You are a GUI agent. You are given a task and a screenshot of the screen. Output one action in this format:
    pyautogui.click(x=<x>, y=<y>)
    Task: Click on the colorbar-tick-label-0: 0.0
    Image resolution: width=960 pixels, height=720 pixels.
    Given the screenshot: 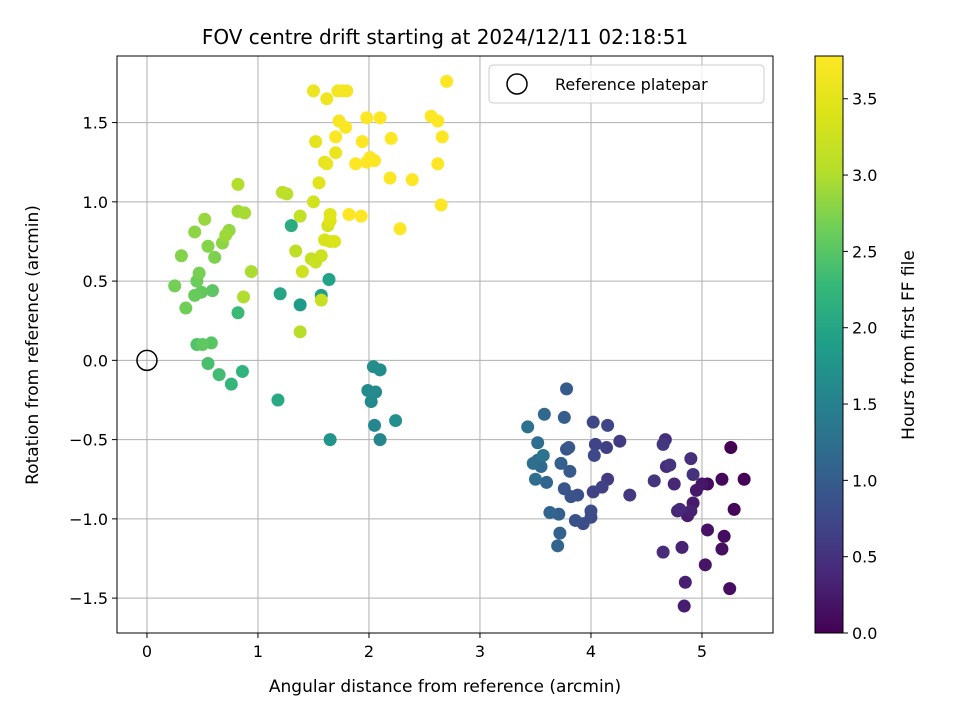 What is the action you would take?
    pyautogui.click(x=864, y=633)
    